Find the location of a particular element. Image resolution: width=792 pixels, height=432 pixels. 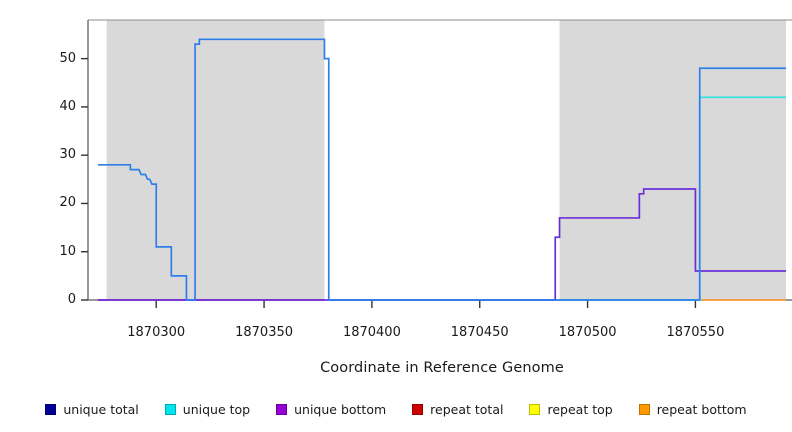

legend-label: repeat top is located at coordinates (580, 409).